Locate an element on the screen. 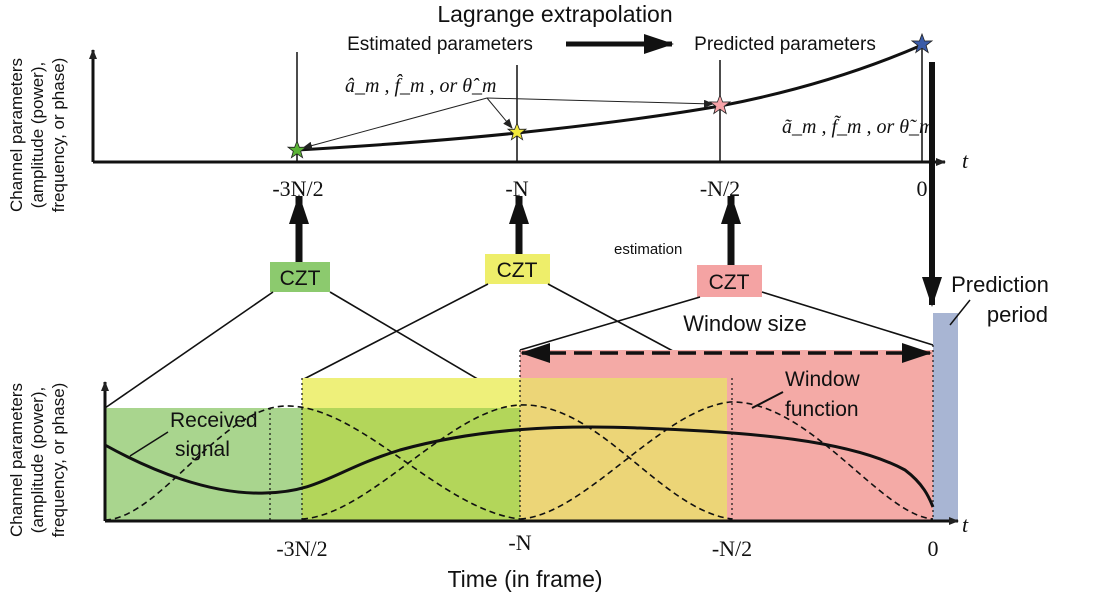  received-signal-curve is located at coordinates (519, 466).